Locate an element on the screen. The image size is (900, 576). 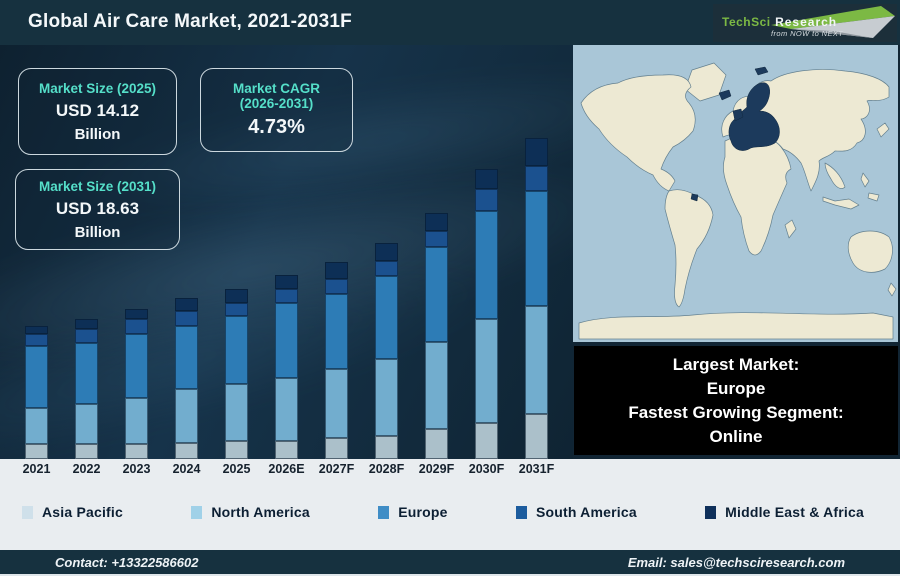
caption-line: Fastest Growing Segment: is located at coordinates (736, 412).